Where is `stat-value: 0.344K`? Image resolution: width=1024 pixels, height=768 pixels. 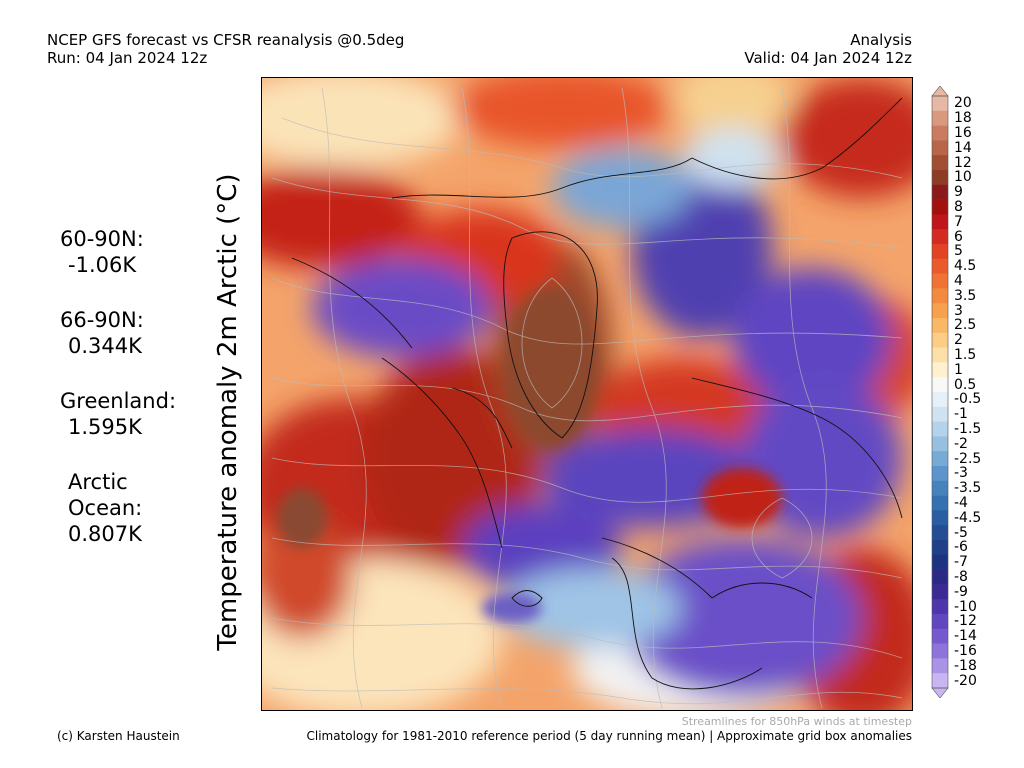 stat-value: 0.344K is located at coordinates (105, 346).